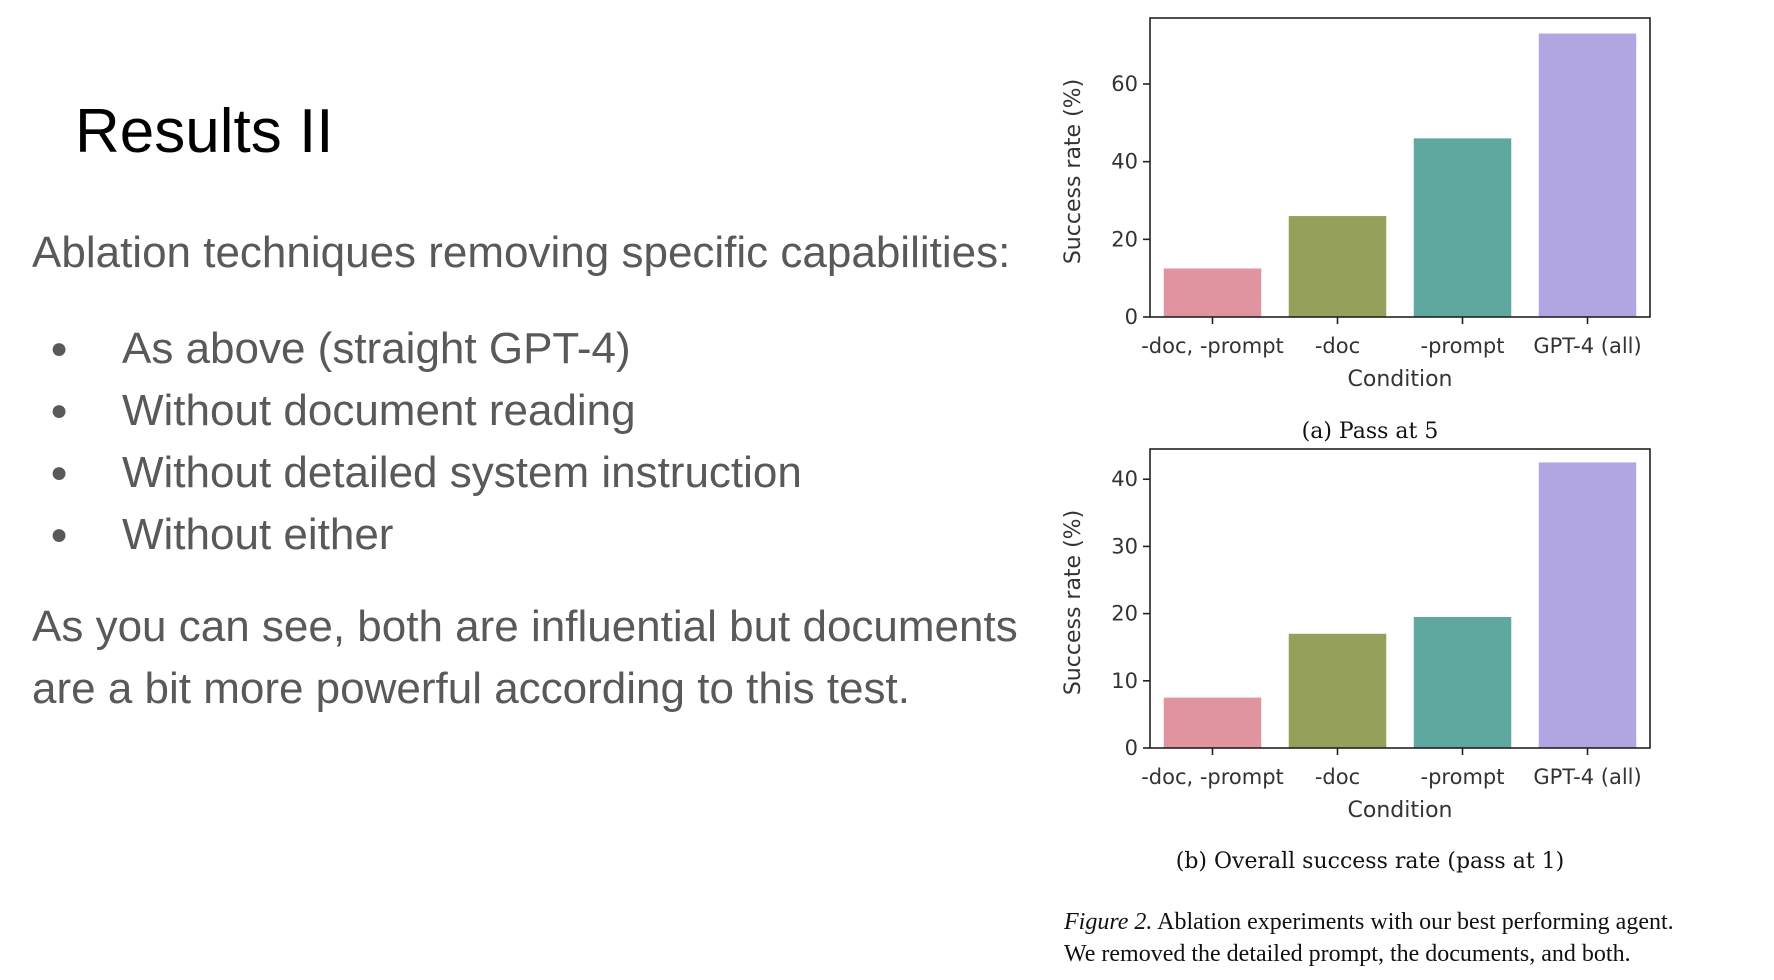  Describe the element at coordinates (1124, 84) in the screenshot. I see `y-tick-label: 60` at that location.